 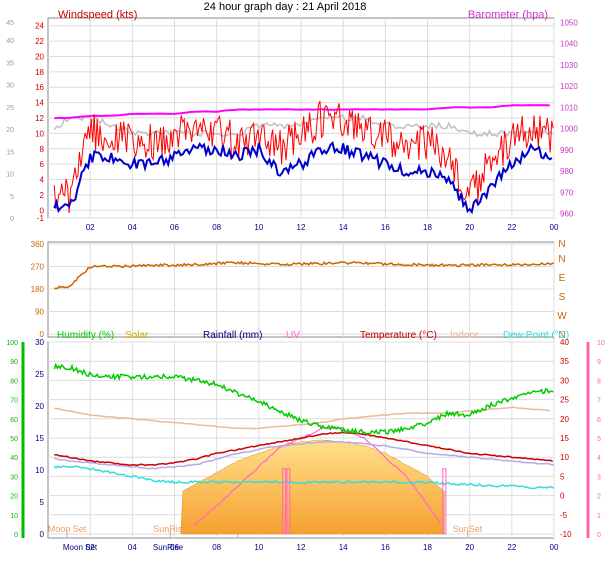 What do you see at coordinates (599, 477) in the screenshot?
I see `uv-tick-label: 3` at bounding box center [599, 477].